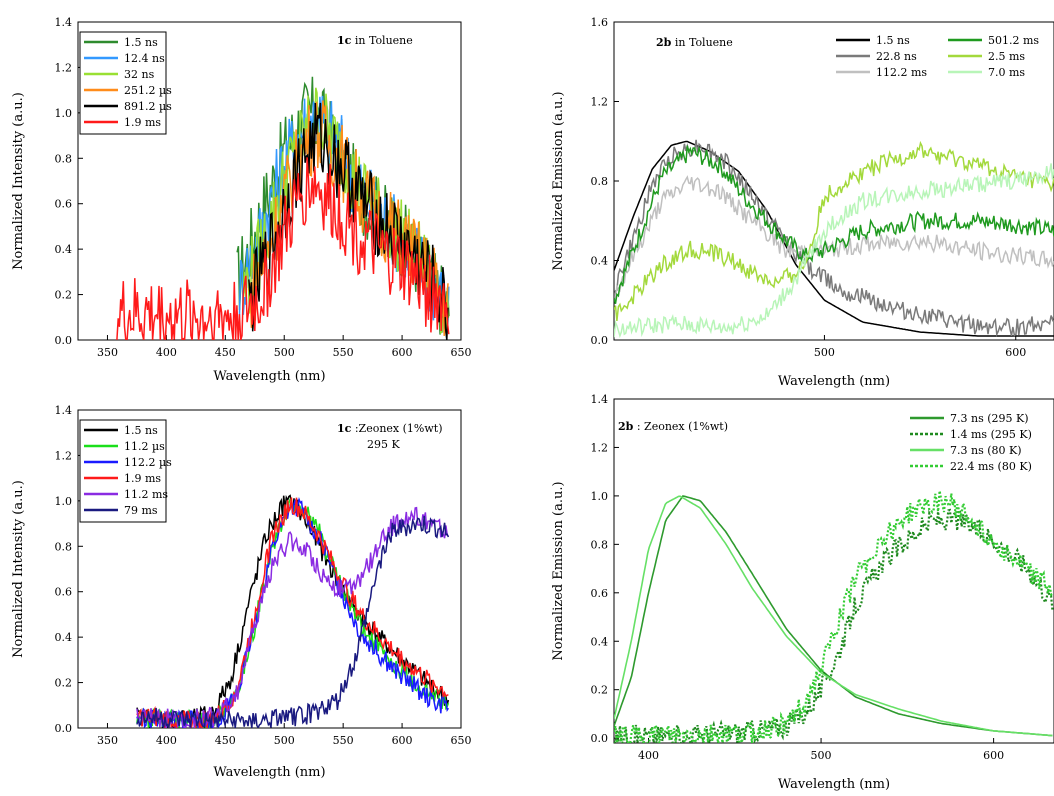 The width and height of the screenshot is (1054, 796). Describe the element at coordinates (901, 72) in the screenshot. I see `legend-label: 112.2 ms` at that location.